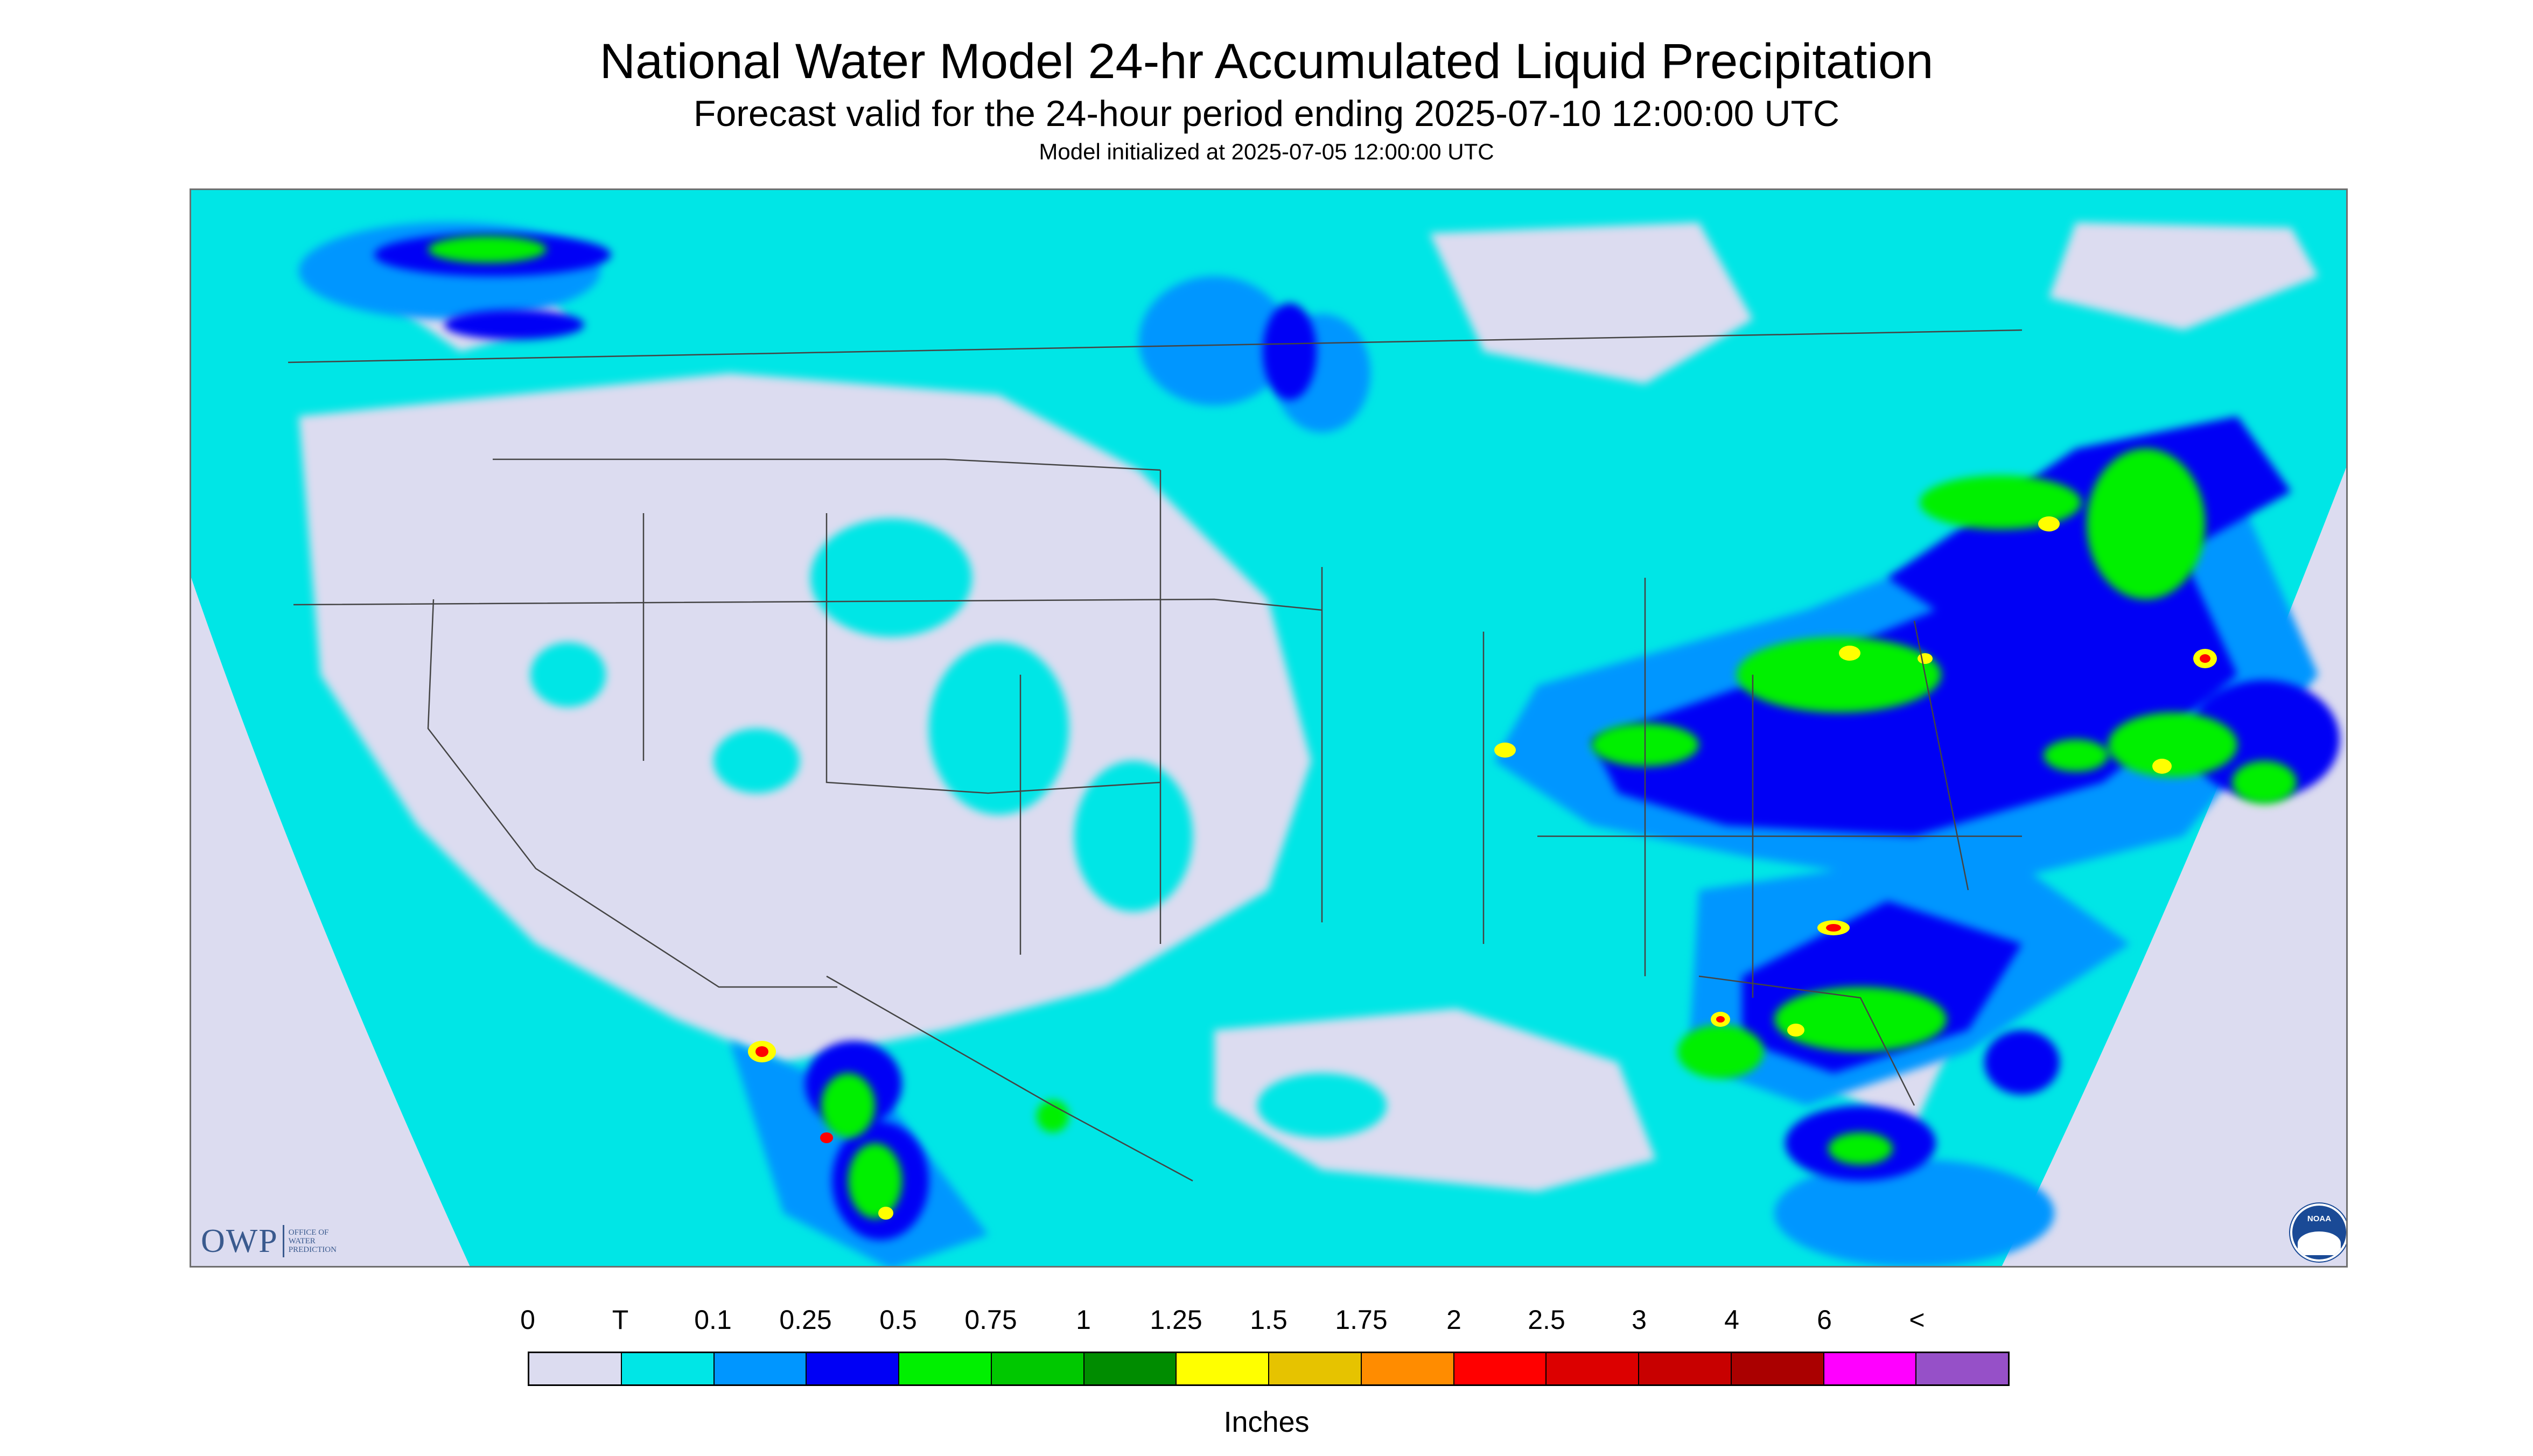  Describe the element at coordinates (1825, 1320) in the screenshot. I see `legend-label: 6` at that location.